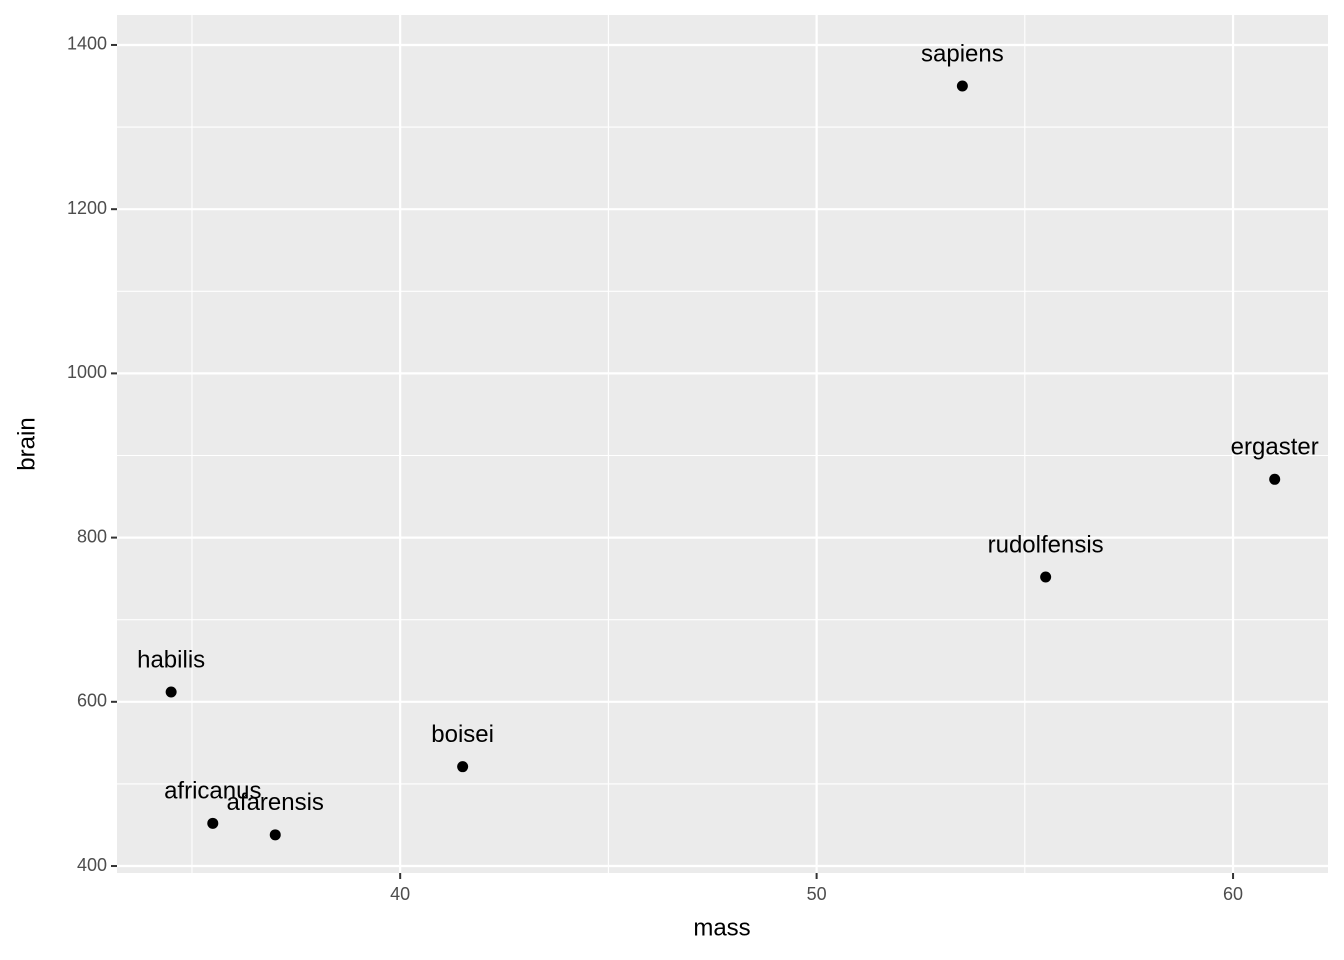 The width and height of the screenshot is (1344, 960). What do you see at coordinates (817, 894) in the screenshot?
I see `x-tick-label: 50` at bounding box center [817, 894].